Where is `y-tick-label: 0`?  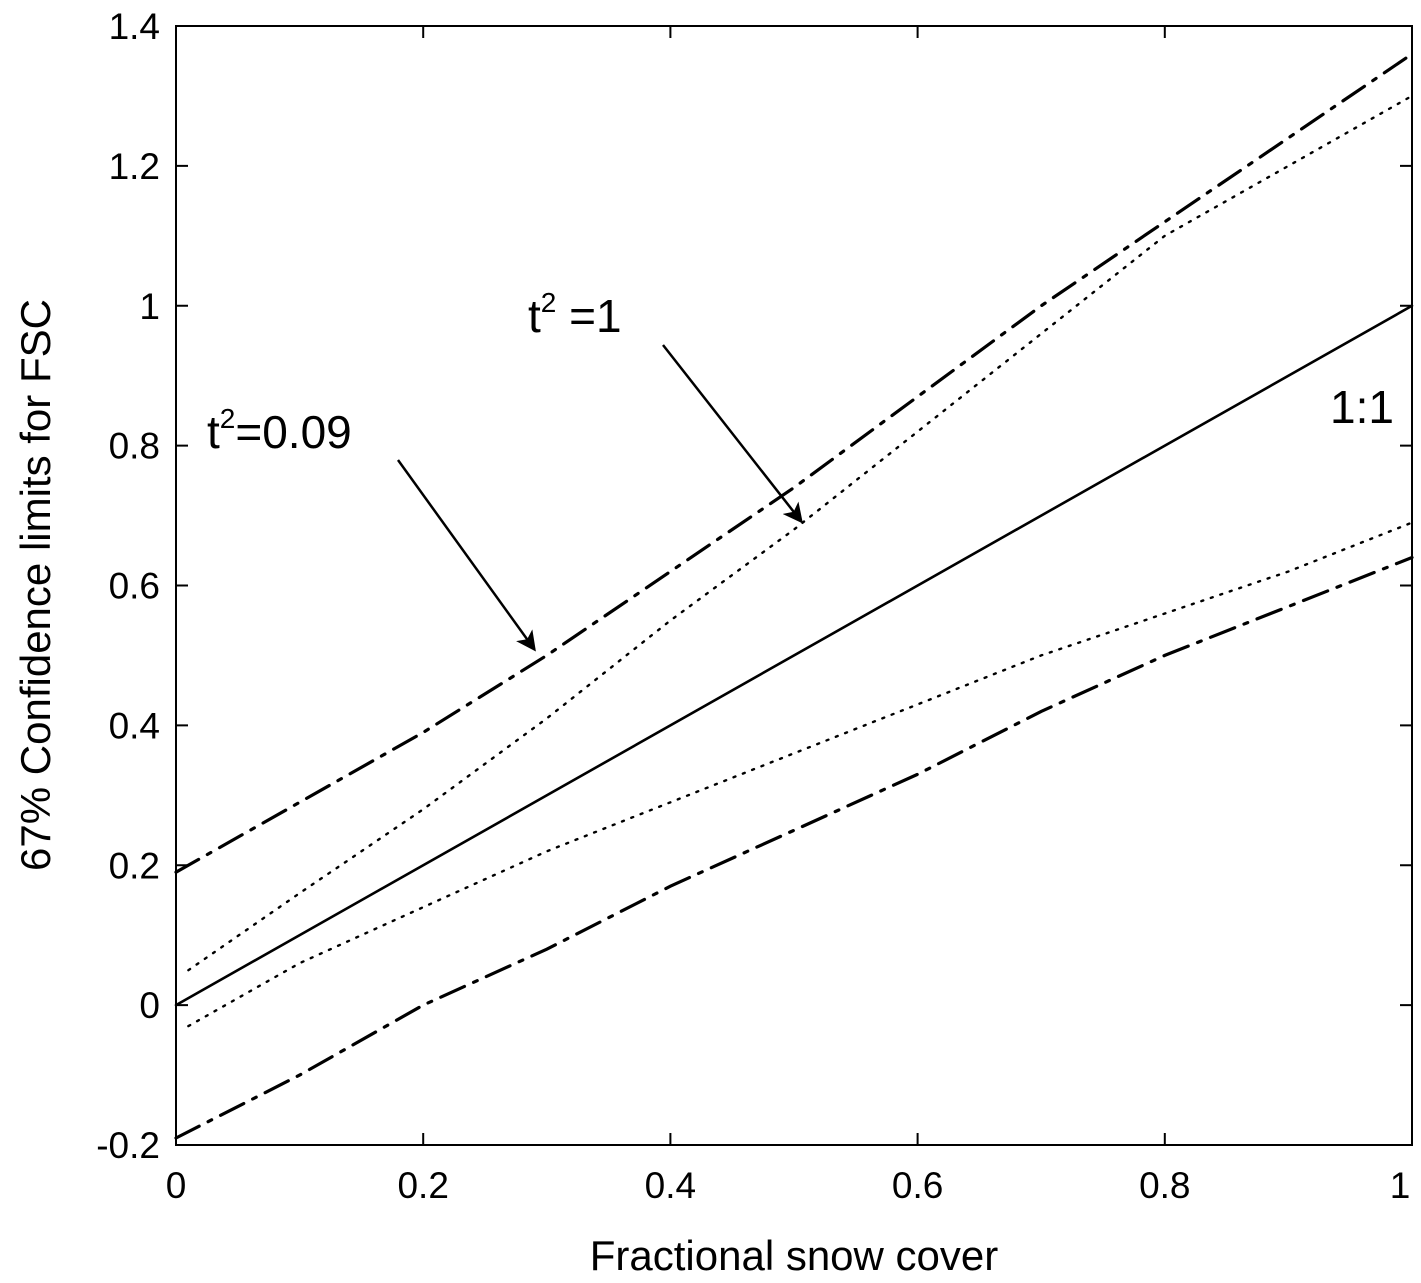
y-tick-label: 0 is located at coordinates (149, 1005).